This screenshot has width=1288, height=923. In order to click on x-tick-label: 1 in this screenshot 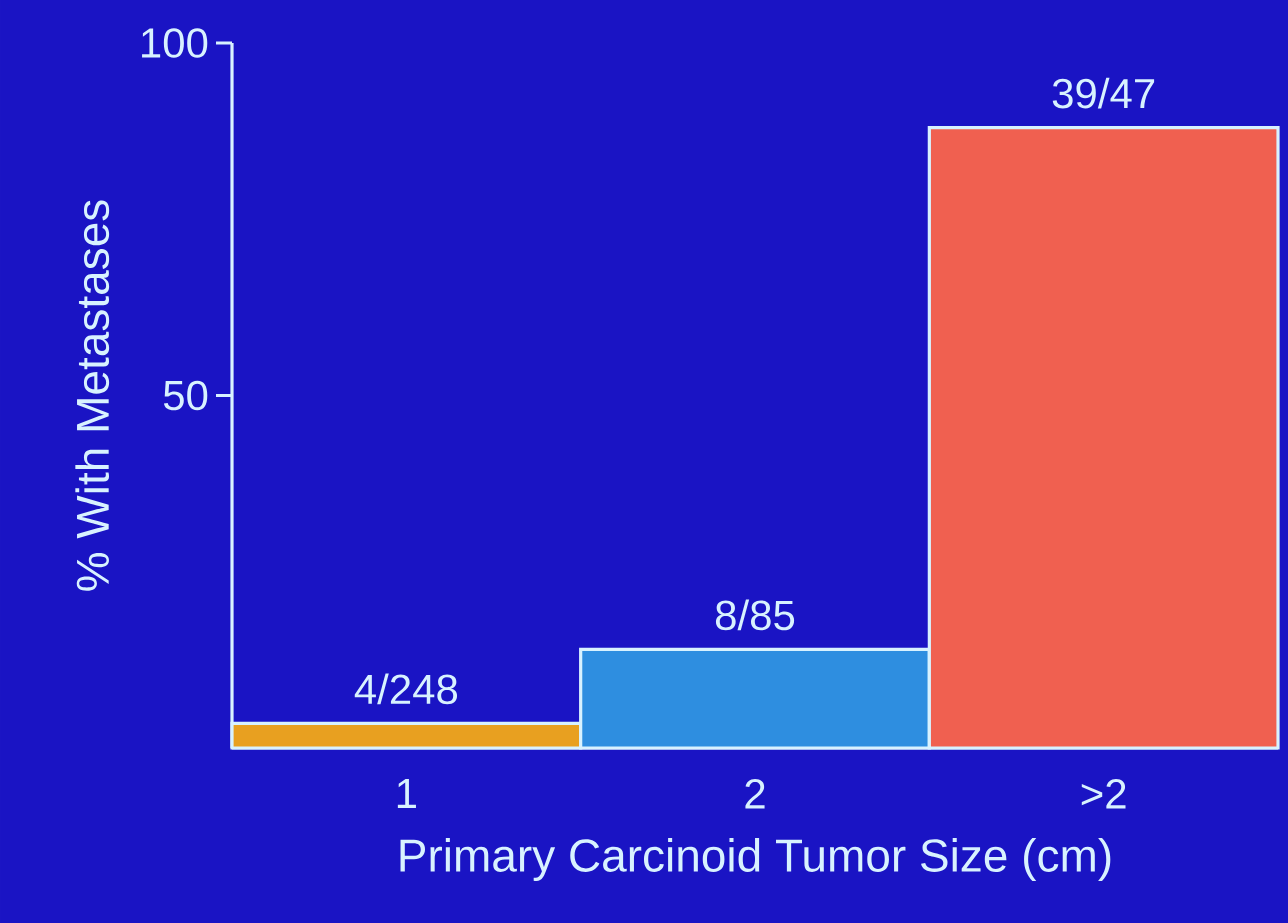, I will do `click(406, 793)`.